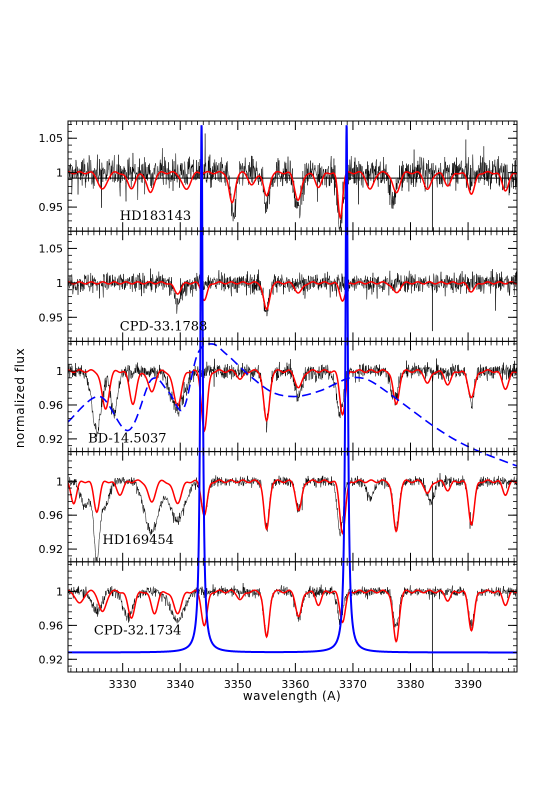 This screenshot has width=545, height=786. I want to click on star-name-label: CPD-33.1788, so click(164, 326).